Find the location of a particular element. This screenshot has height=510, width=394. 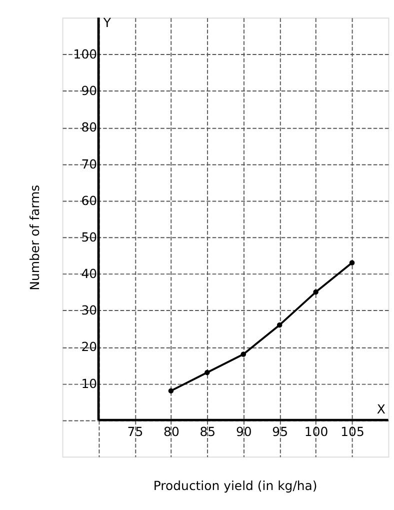

y-tick-label: 30 is located at coordinates (89, 310).